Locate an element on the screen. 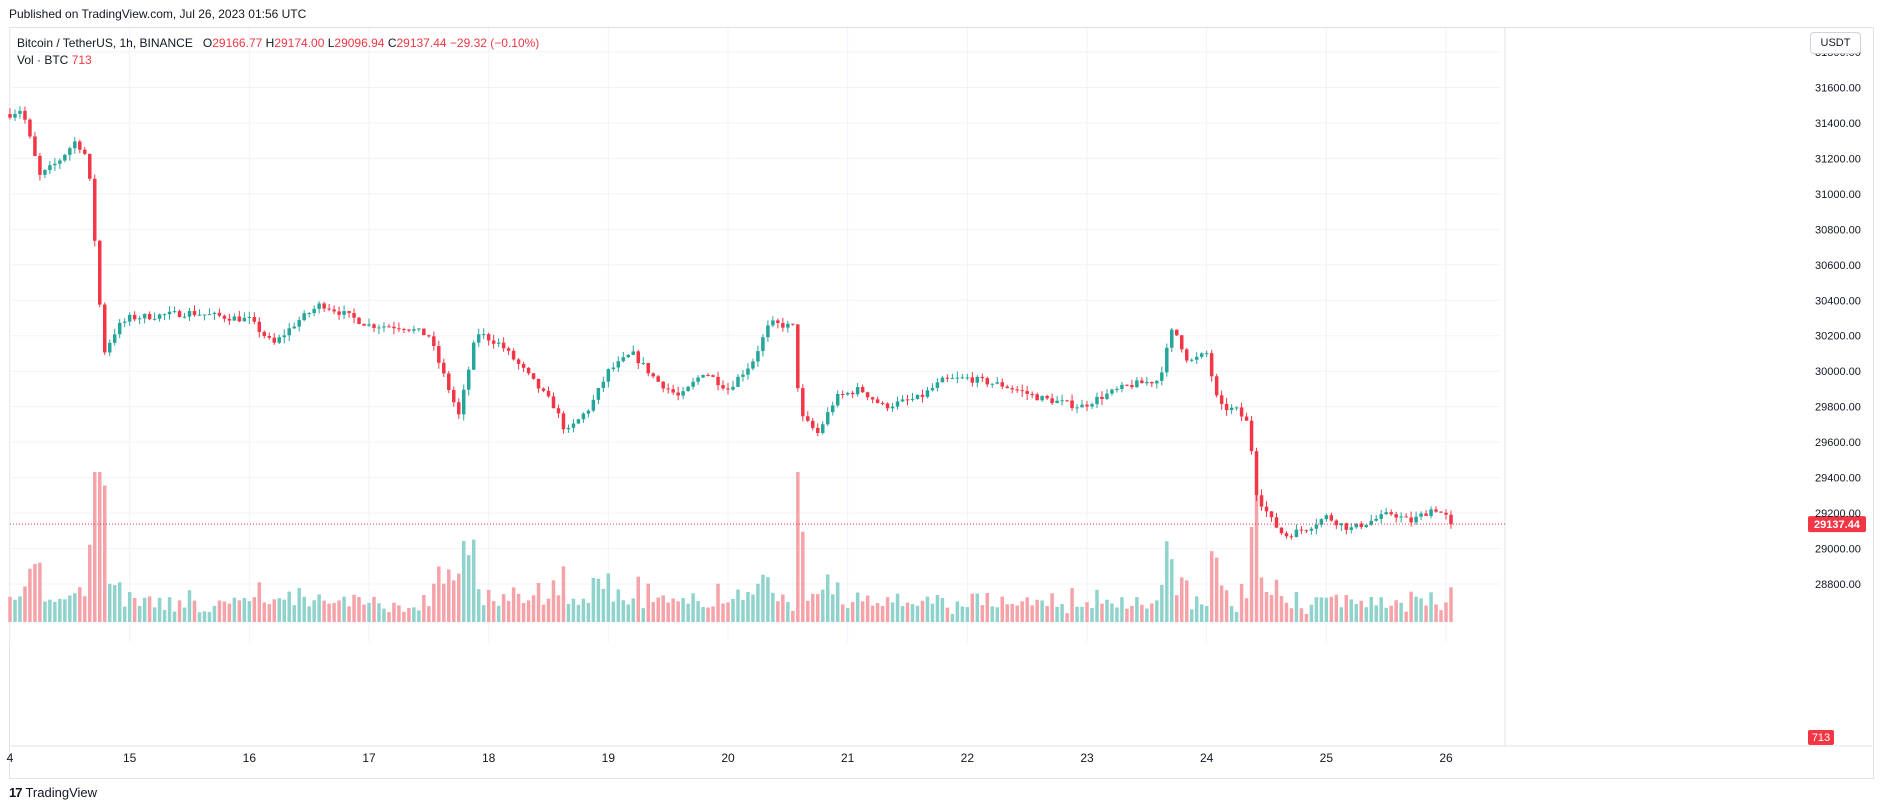 The height and width of the screenshot is (809, 1883). volume-label: Vol · BTC is located at coordinates (43, 60).